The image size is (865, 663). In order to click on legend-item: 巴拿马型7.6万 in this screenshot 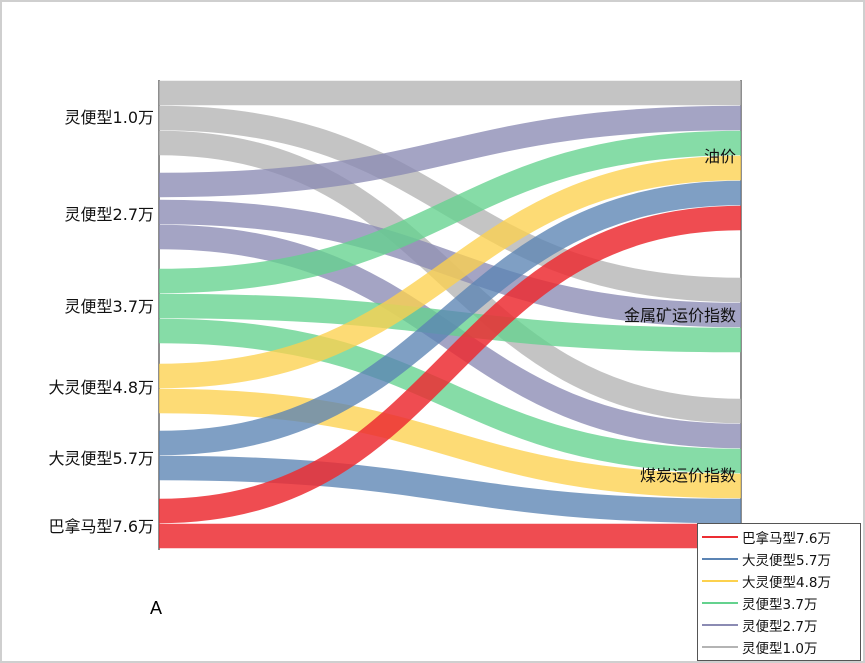, I will do `click(779, 537)`.